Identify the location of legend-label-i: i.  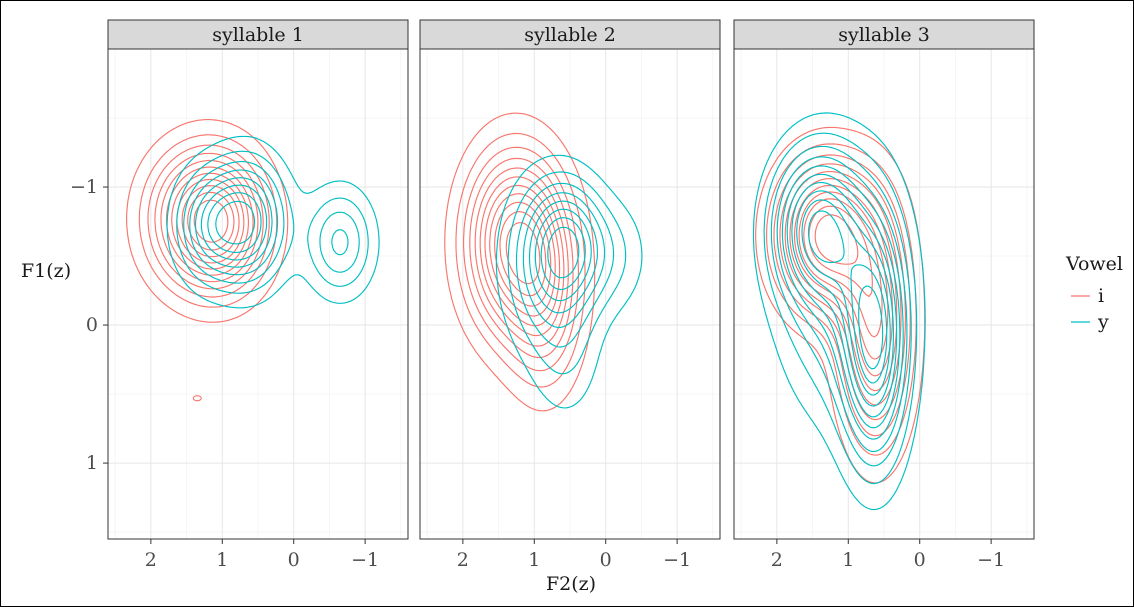
(1101, 296).